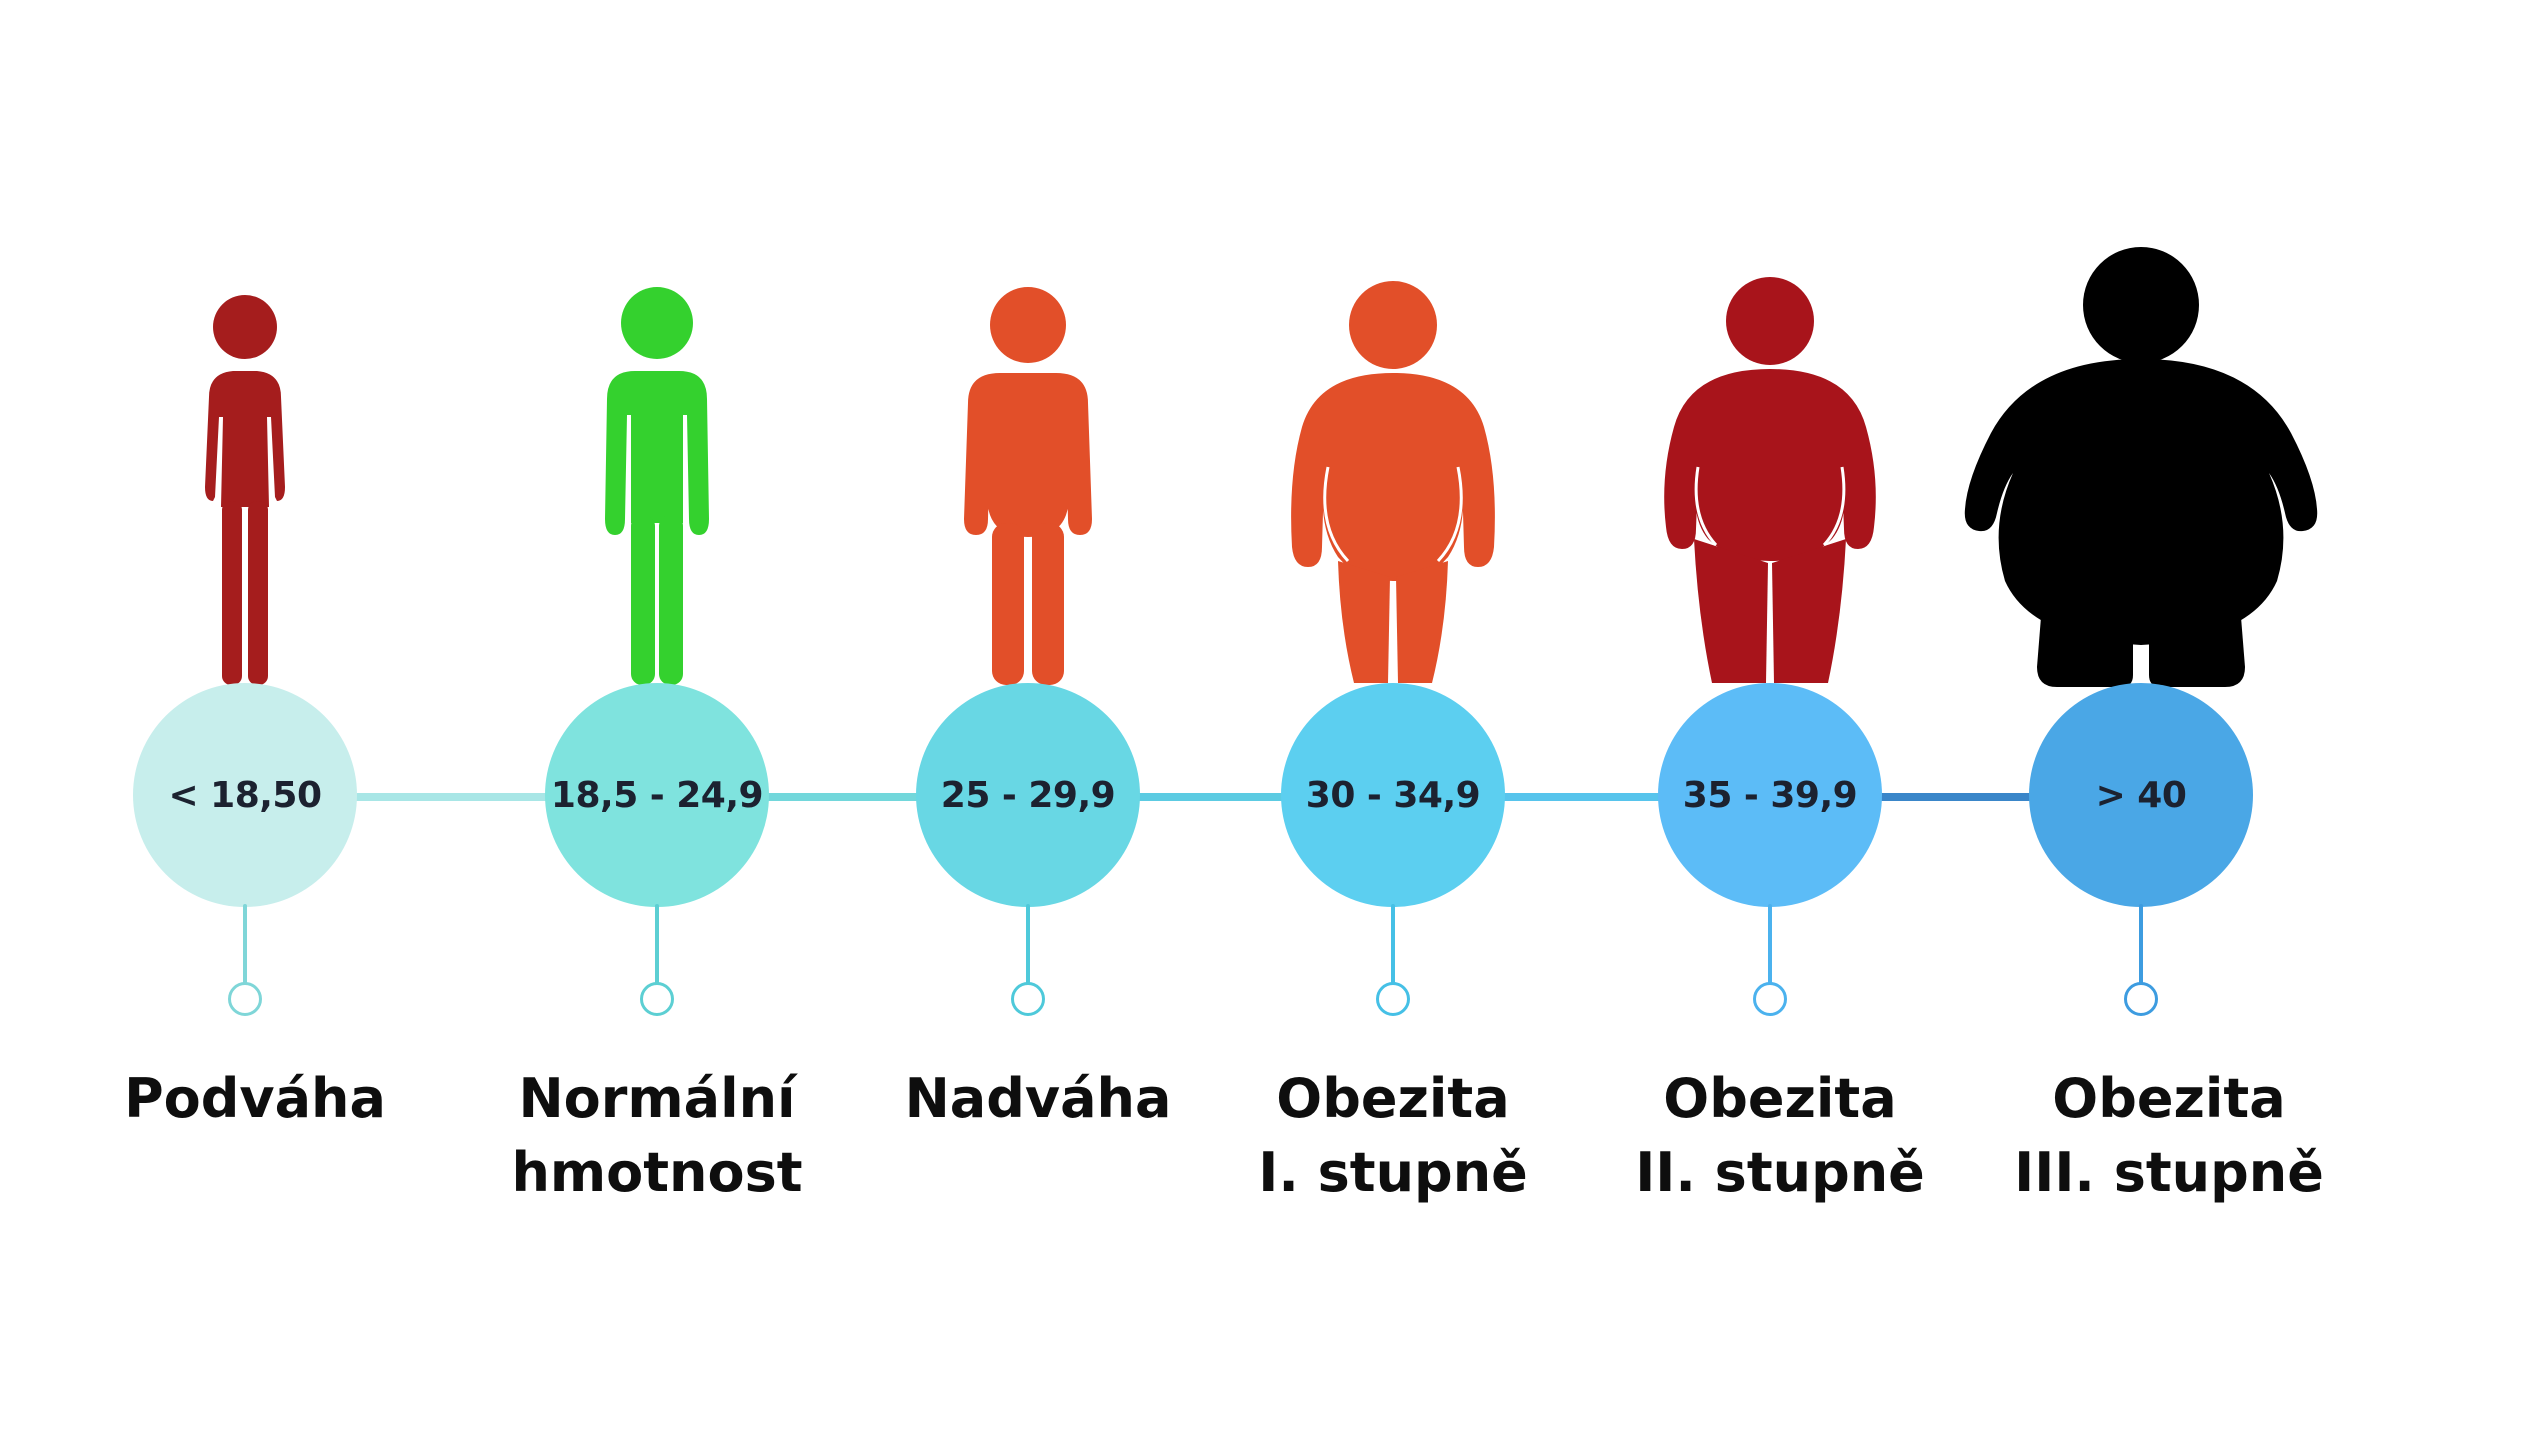 The height and width of the screenshot is (1432, 2548). I want to click on bmi-category-label-line: Podváha, so click(255, 1098).